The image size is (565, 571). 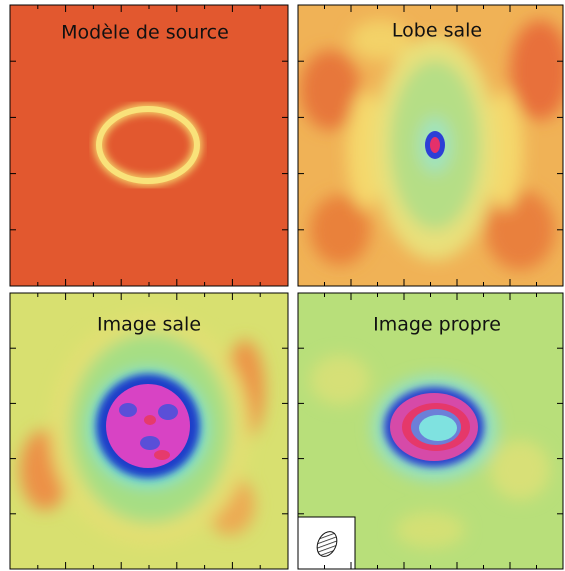 I want to click on panel-title: Lobe sale, so click(x=437, y=31).